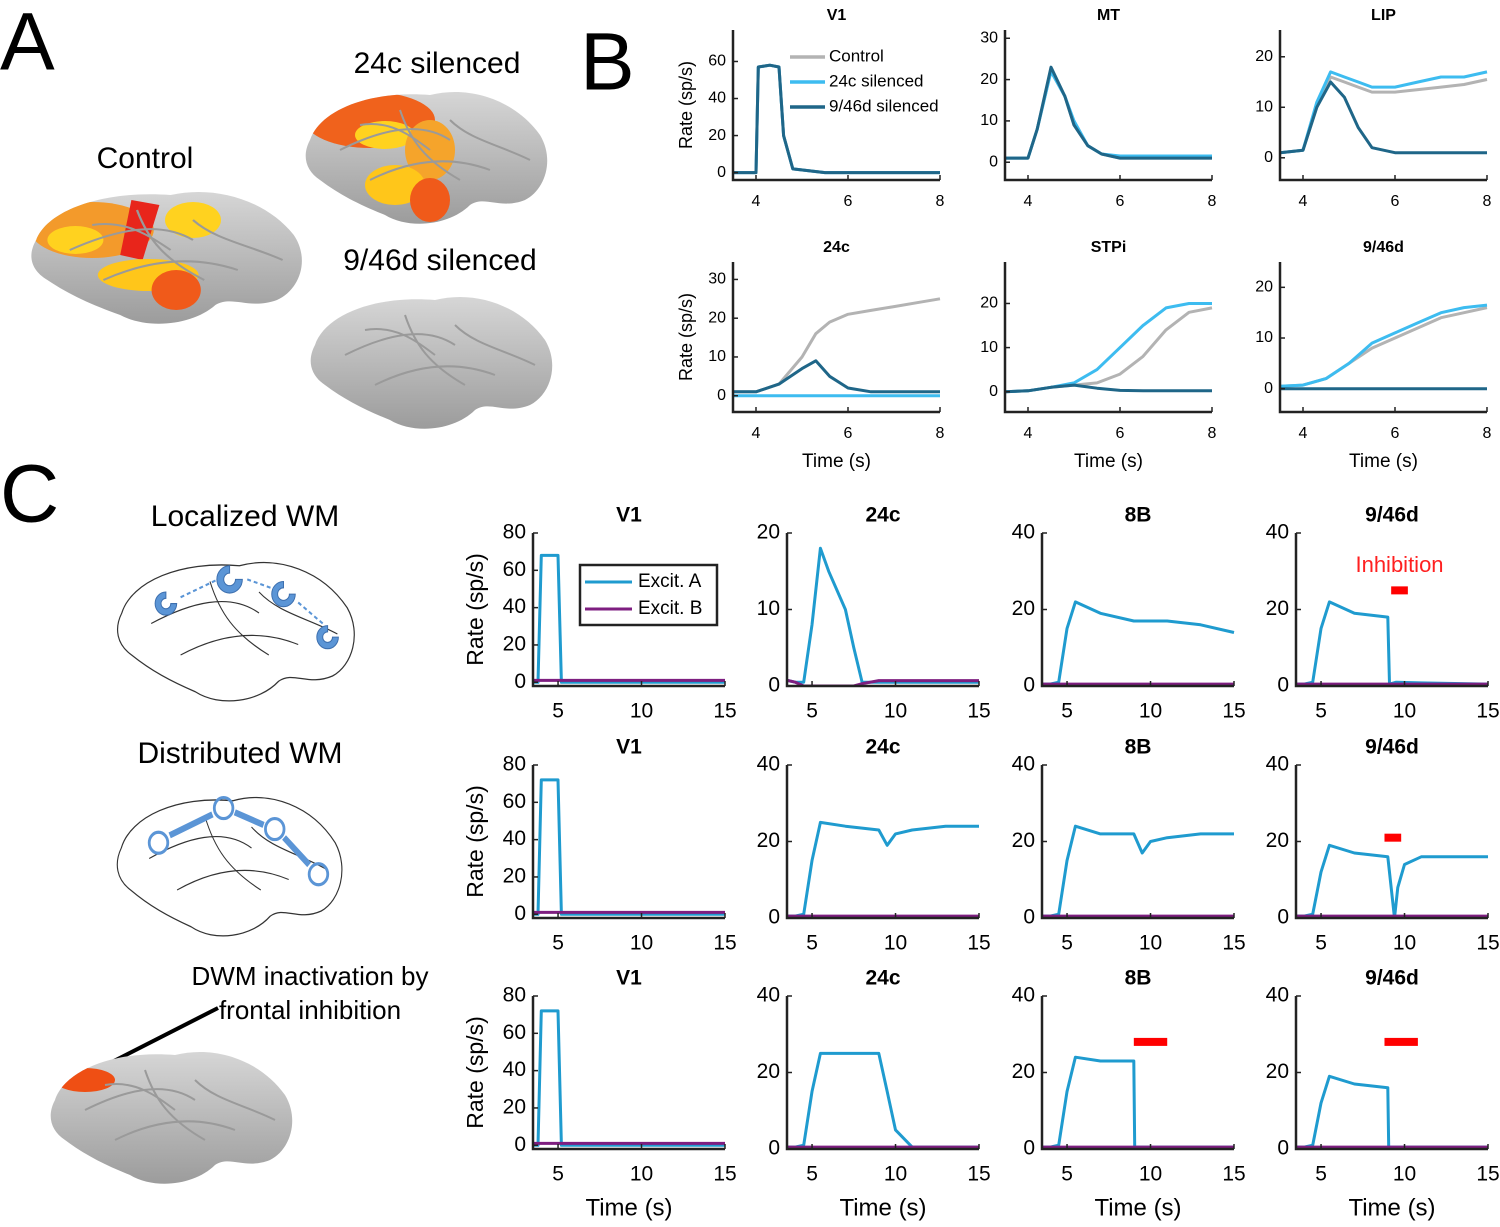  Describe the element at coordinates (235, 631) in the screenshot. I see `schematic-localized` at that location.